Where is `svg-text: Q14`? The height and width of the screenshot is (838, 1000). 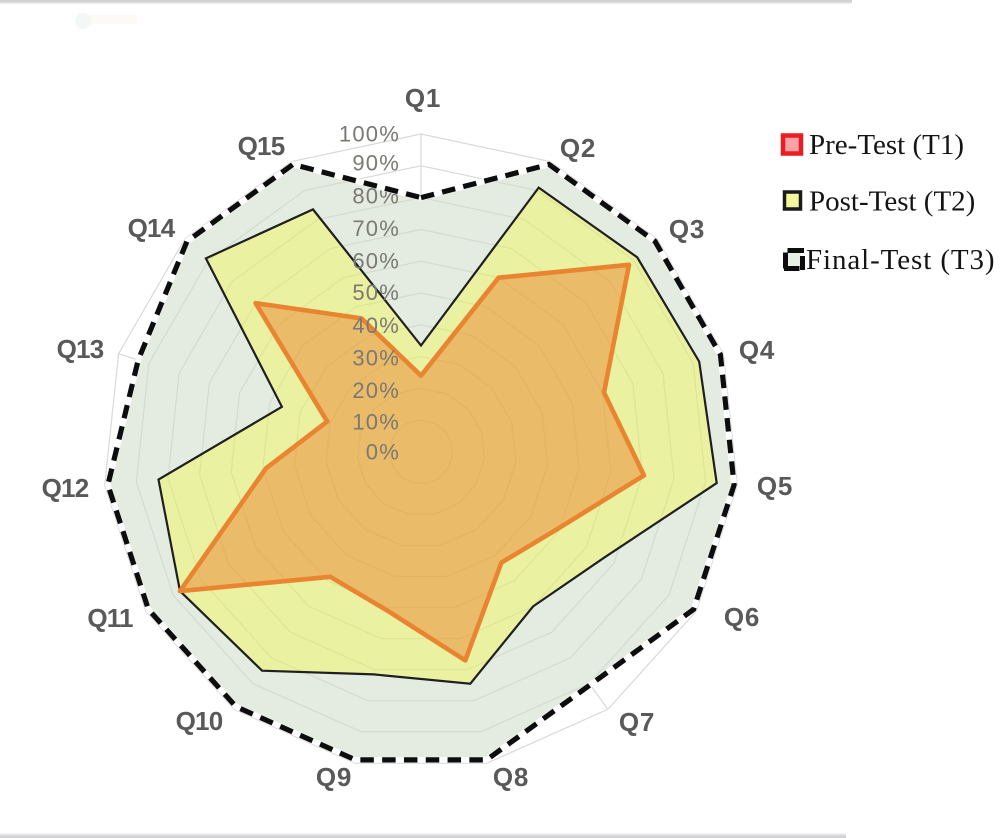
svg-text: Q14 is located at coordinates (152, 228).